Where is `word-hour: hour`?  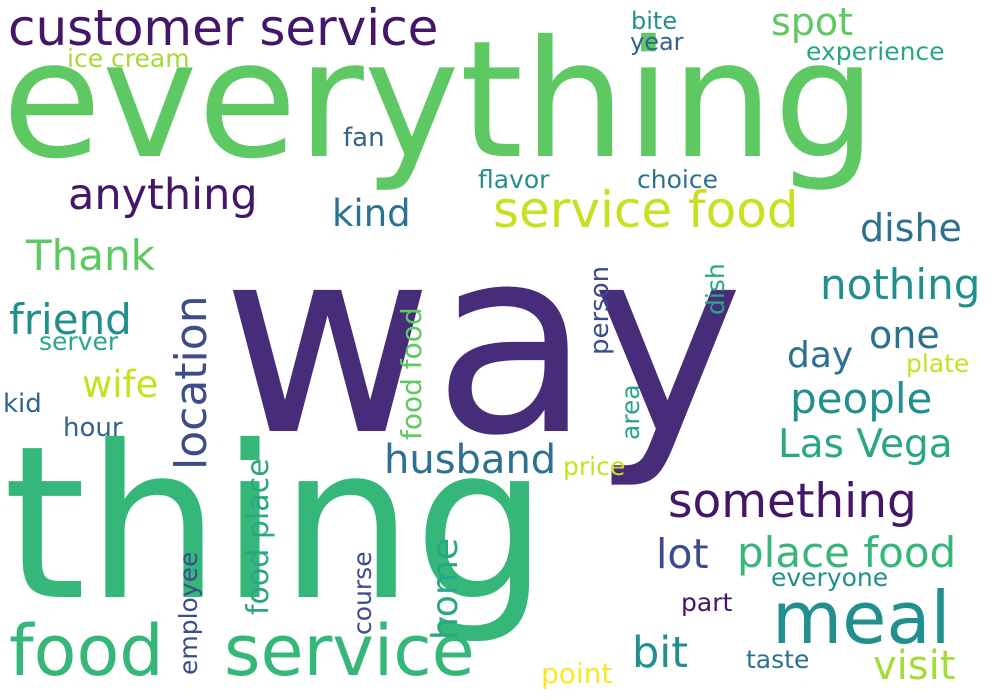
word-hour: hour is located at coordinates (93, 428).